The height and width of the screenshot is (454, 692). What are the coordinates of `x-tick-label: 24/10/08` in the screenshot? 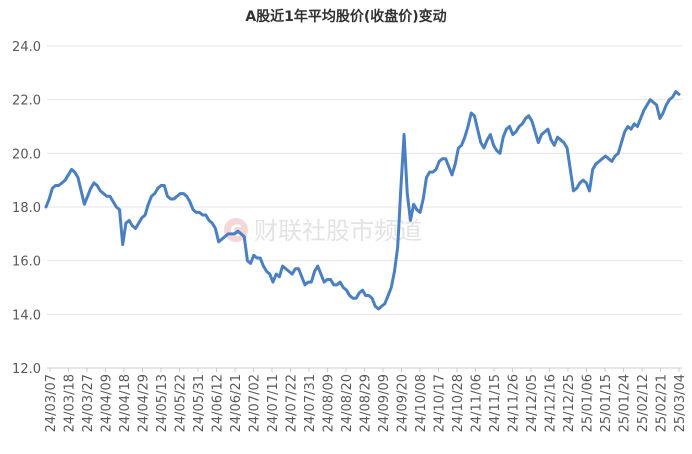 It's located at (421, 403).